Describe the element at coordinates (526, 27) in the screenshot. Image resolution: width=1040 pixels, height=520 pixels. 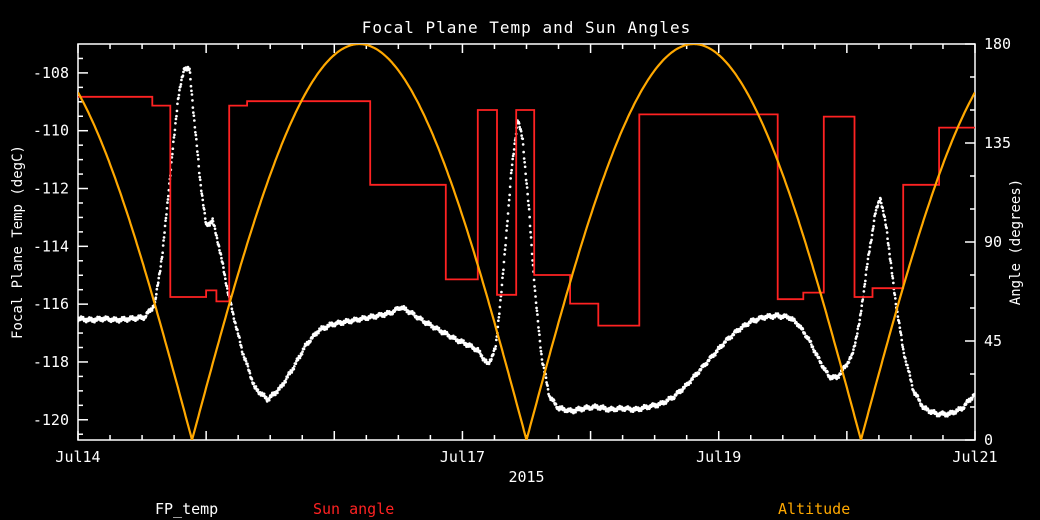
I see `chart-title: Focal Plane Temp and Sun Angles` at that location.